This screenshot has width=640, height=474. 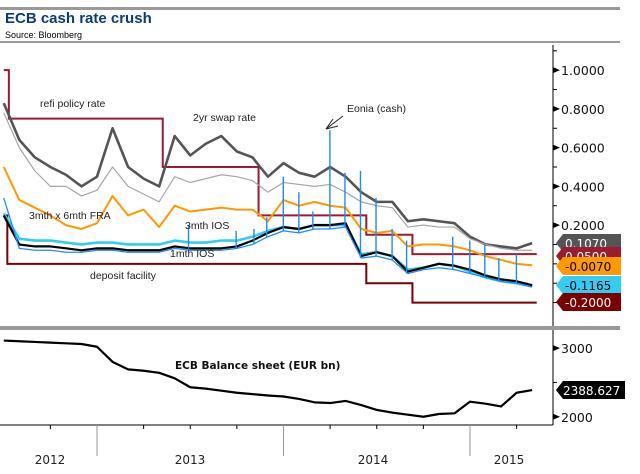 What do you see at coordinates (73, 104) in the screenshot?
I see `annotation-refi: refi policy rate` at bounding box center [73, 104].